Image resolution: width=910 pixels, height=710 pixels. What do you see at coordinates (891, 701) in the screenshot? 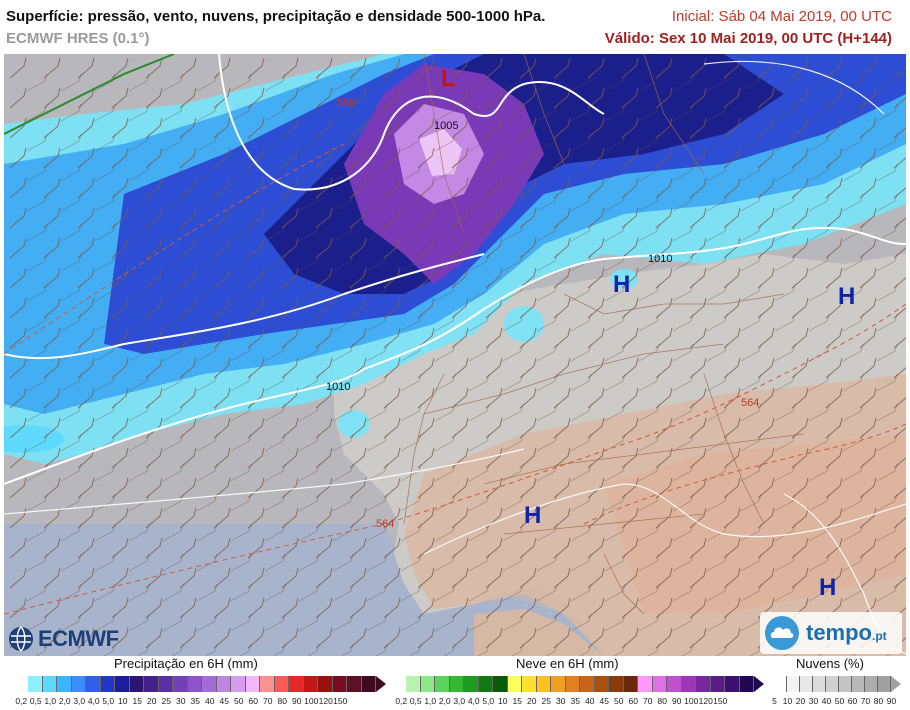
I see `legend-clouds-tick: 90` at bounding box center [891, 701].